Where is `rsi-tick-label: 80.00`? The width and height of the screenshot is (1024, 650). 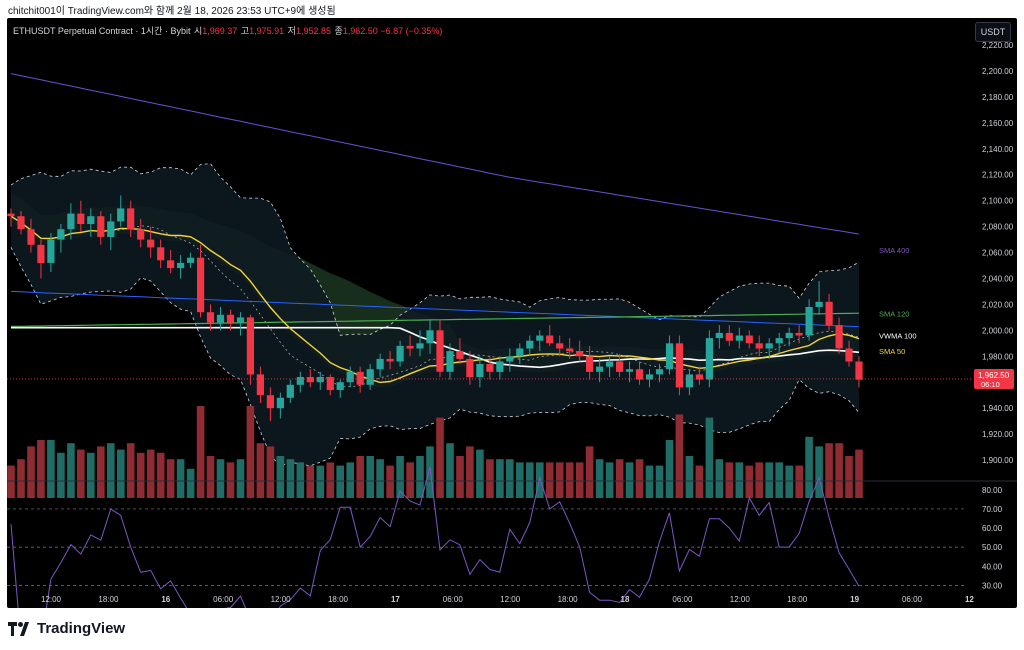 rsi-tick-label: 80.00 is located at coordinates (992, 490).